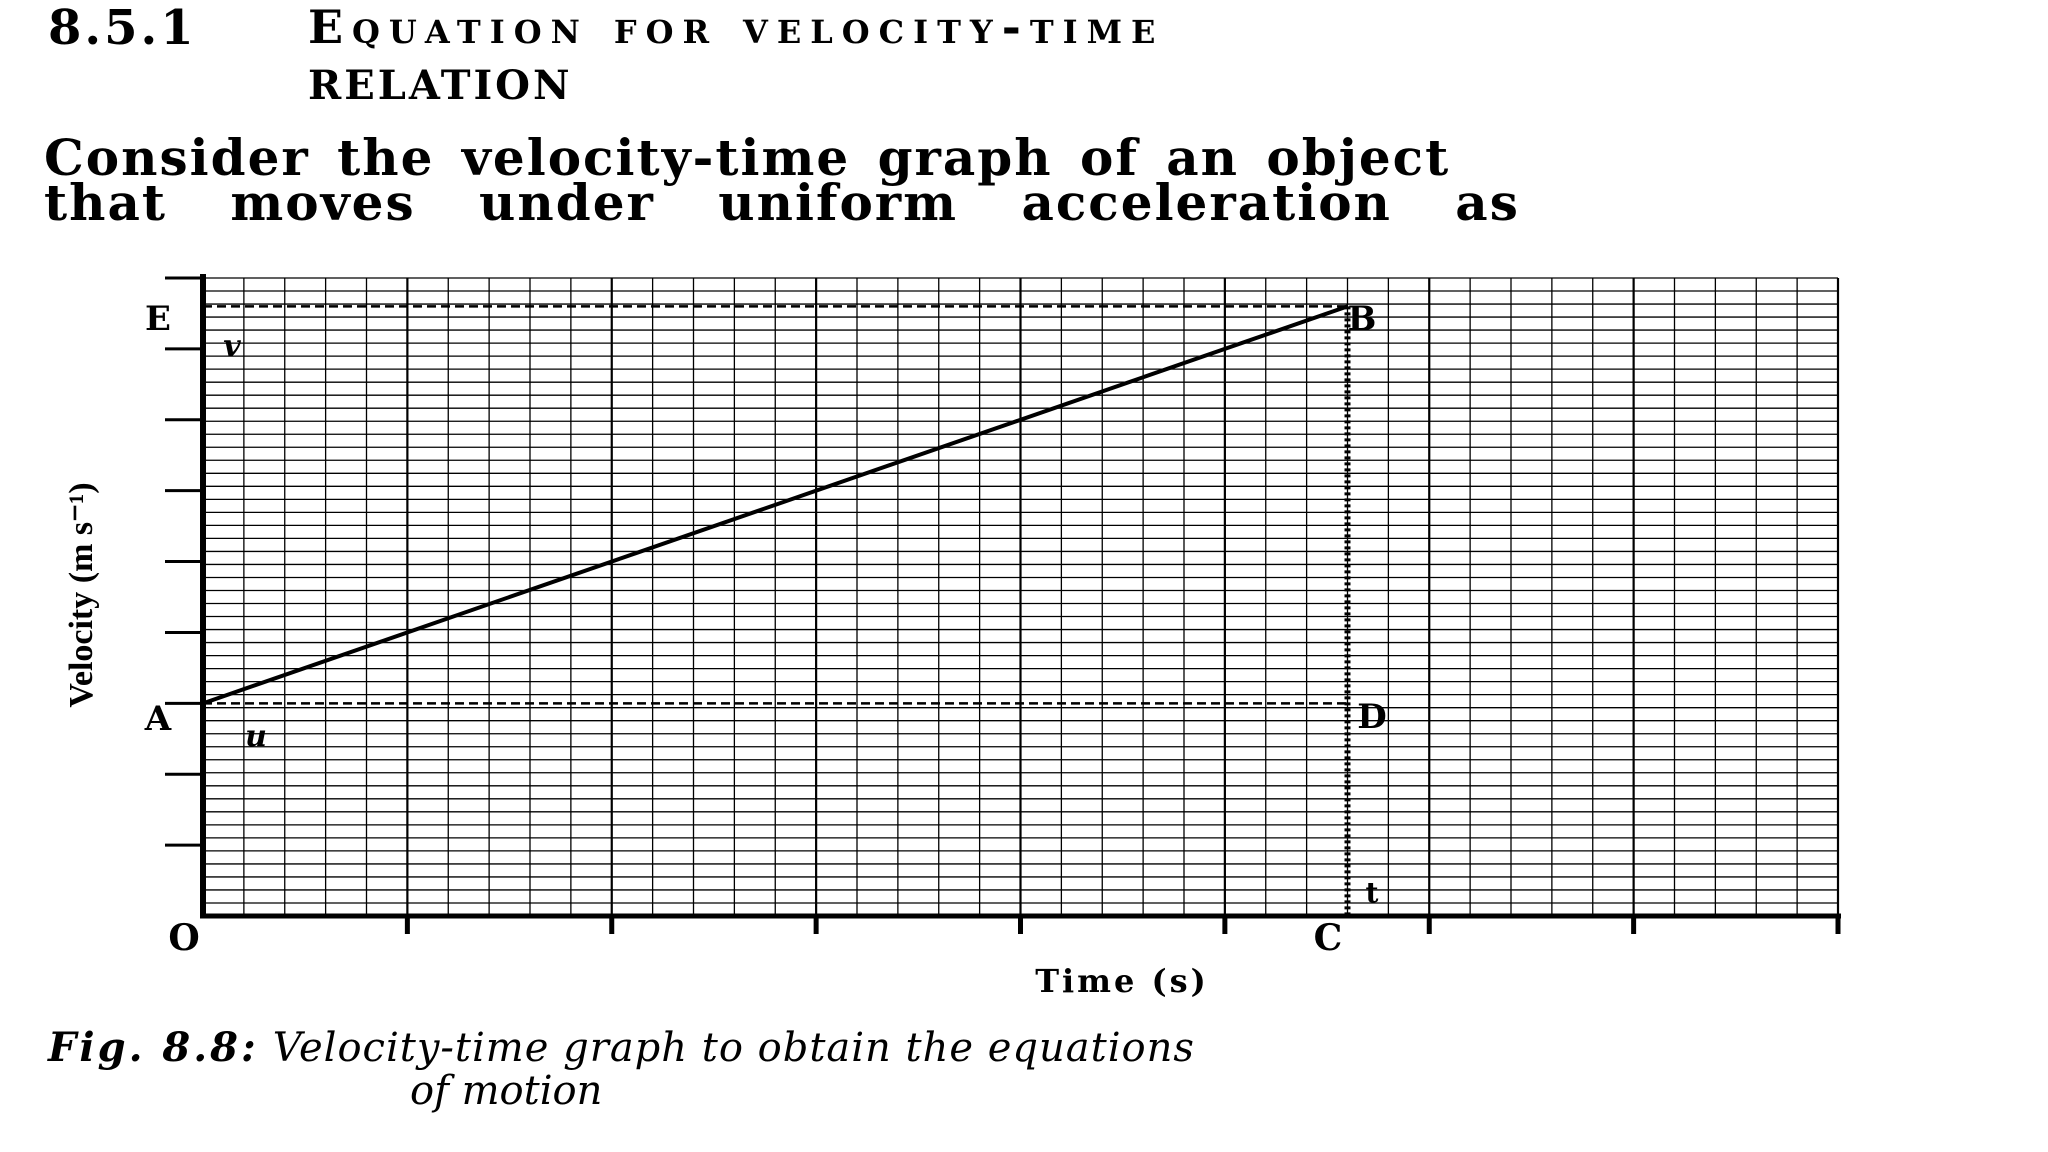 This screenshot has width=2048, height=1152. Describe the element at coordinates (782, 202) in the screenshot. I see `paragraph-line-2: that moves under uniform acceleration as` at that location.